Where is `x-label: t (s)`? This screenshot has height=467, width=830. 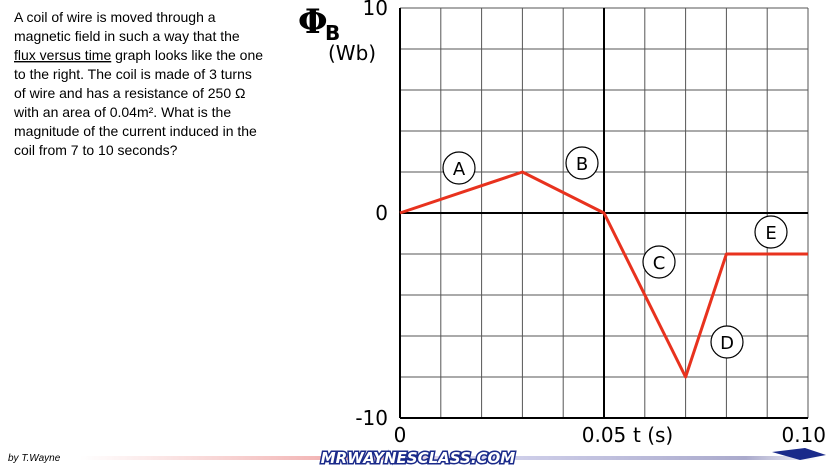 x-label: t (s) is located at coordinates (653, 435).